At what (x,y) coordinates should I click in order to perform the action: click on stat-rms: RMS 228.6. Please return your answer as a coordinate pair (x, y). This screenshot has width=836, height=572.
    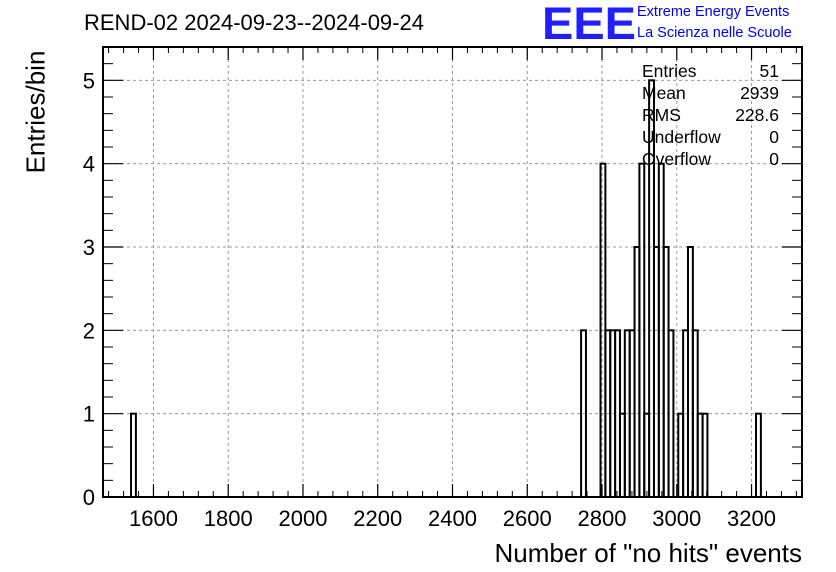
    Looking at the image, I should click on (710, 115).